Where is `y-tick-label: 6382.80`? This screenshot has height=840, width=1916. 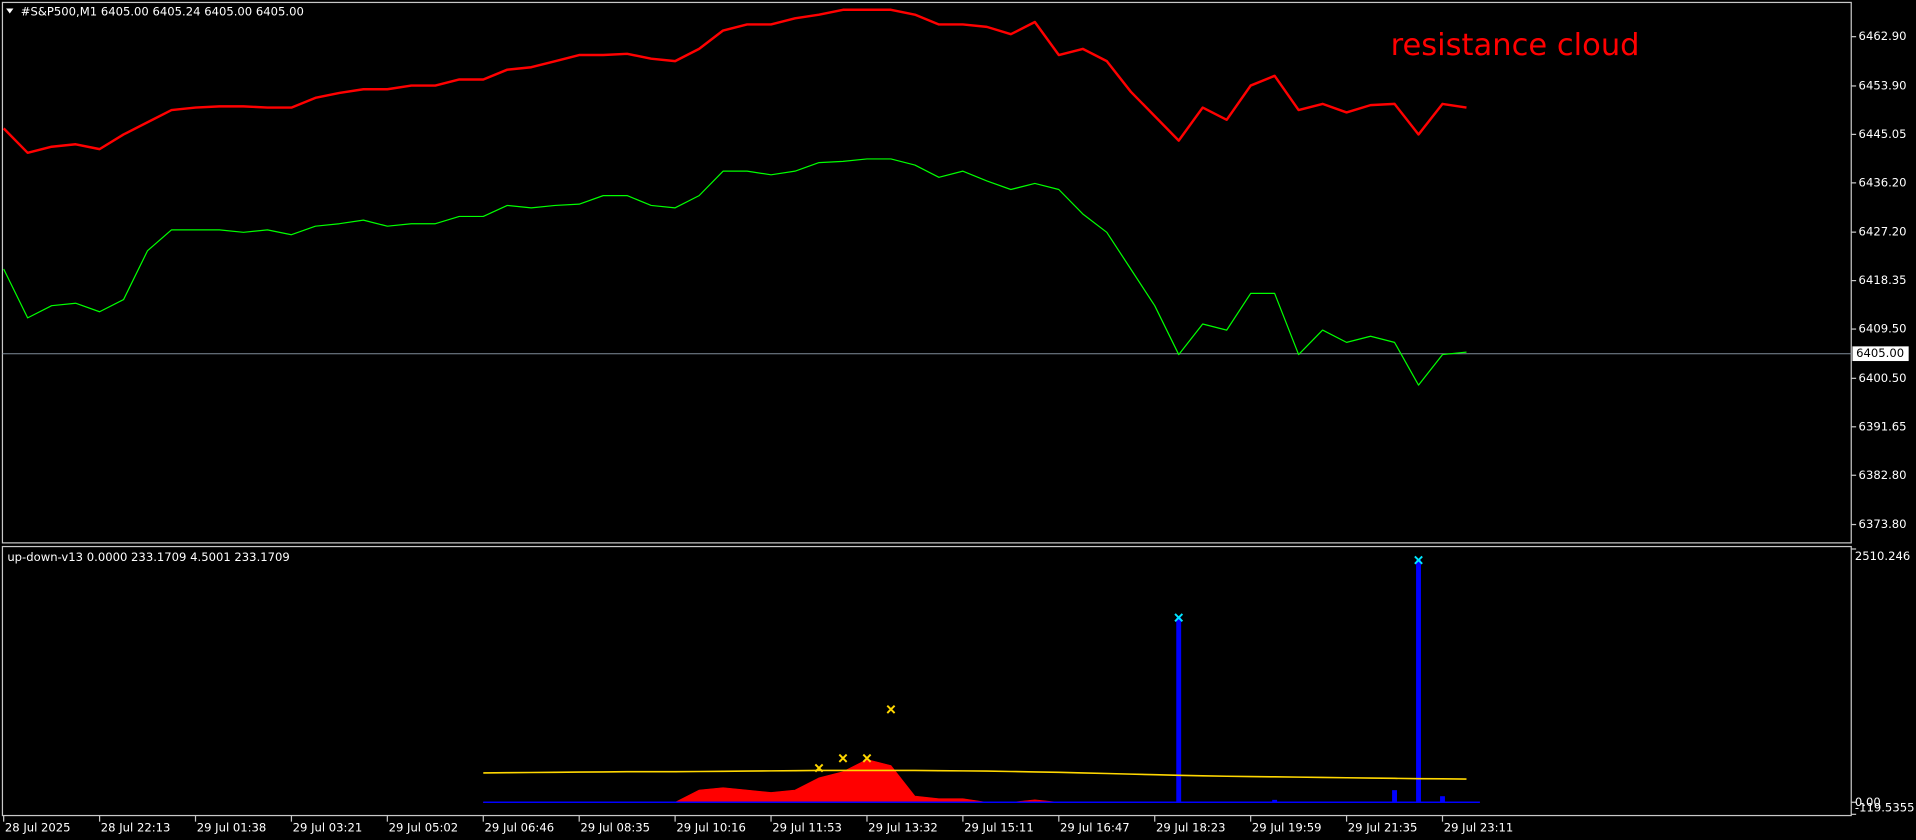
y-tick-label: 6382.80 is located at coordinates (1883, 475).